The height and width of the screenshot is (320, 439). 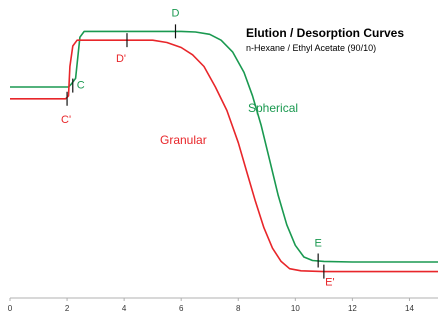 What do you see at coordinates (183, 140) in the screenshot?
I see `series-label-granular: Granular` at bounding box center [183, 140].